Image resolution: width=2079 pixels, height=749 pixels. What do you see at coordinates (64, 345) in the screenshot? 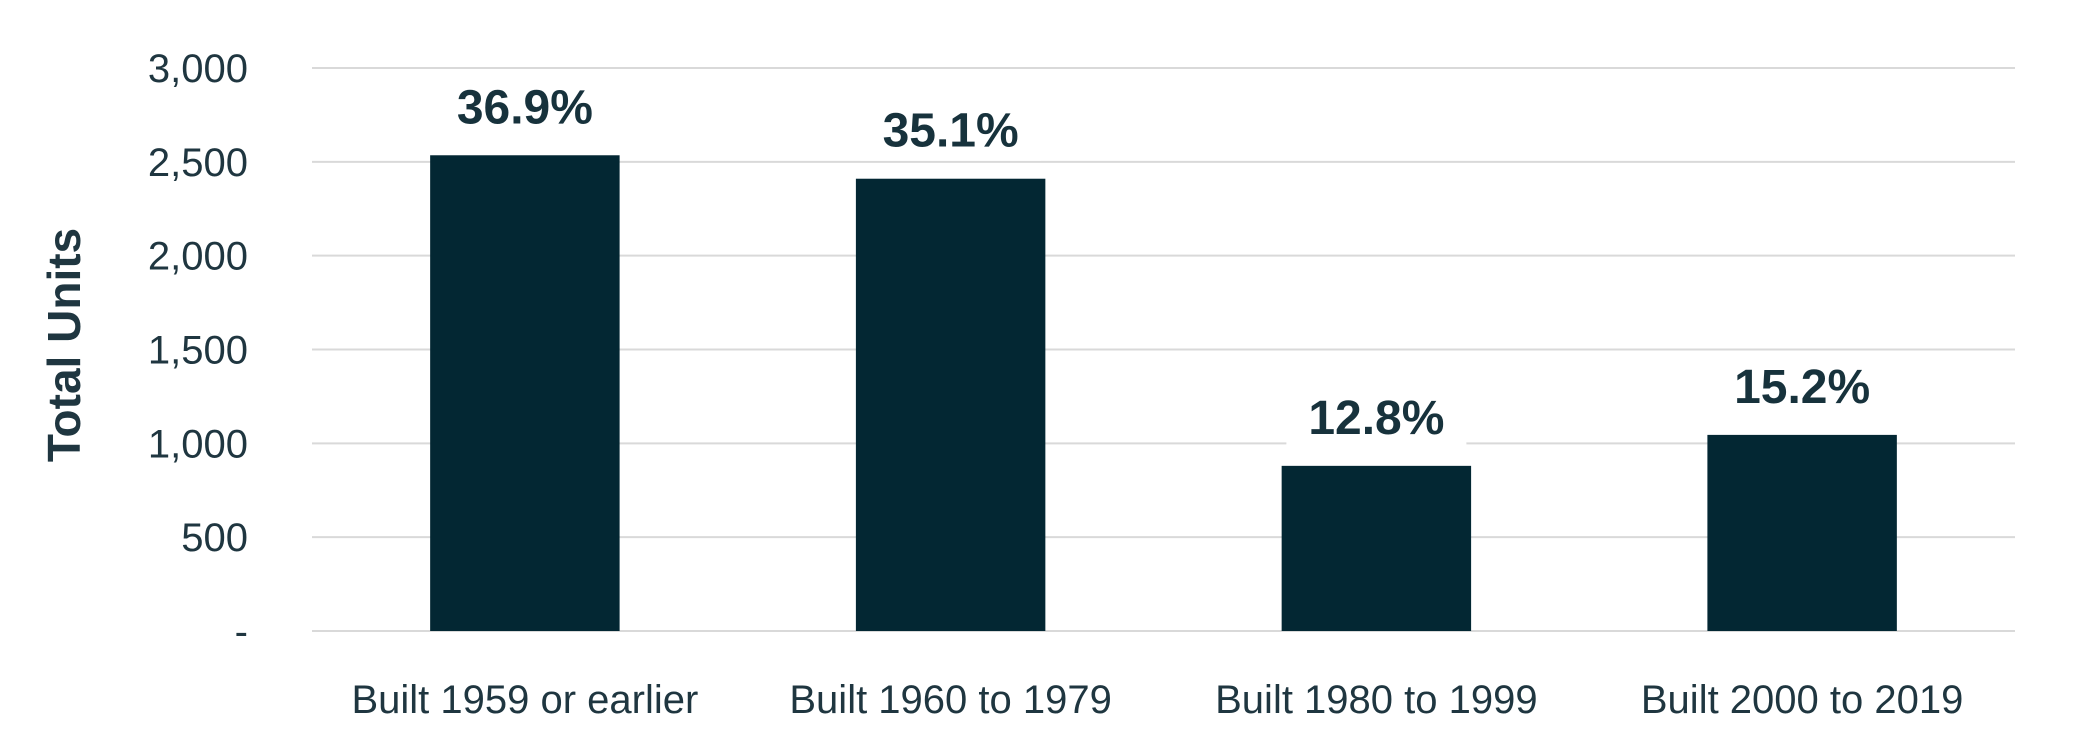
I see `y-axis-title: Total Units` at bounding box center [64, 345].